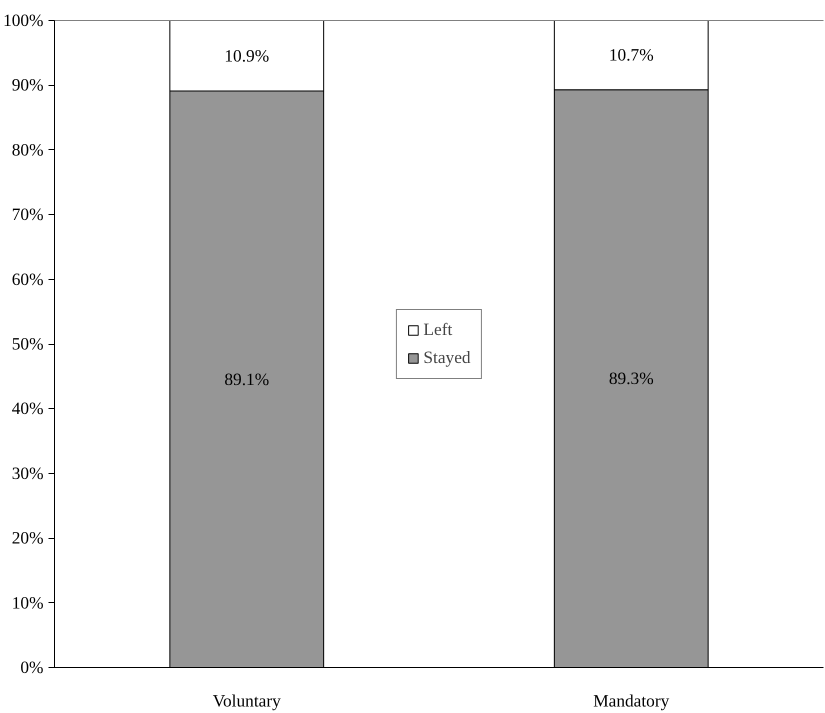  Describe the element at coordinates (437, 330) in the screenshot. I see `legend-label: Left` at that location.